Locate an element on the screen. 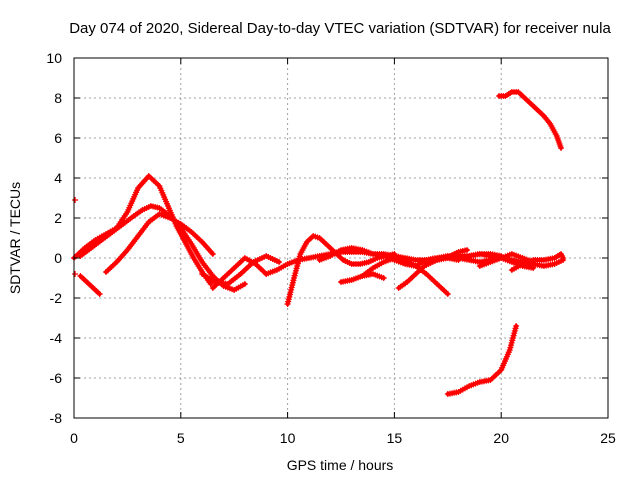 This screenshot has width=640, height=480. y-tick-label: 8 is located at coordinates (58, 98).